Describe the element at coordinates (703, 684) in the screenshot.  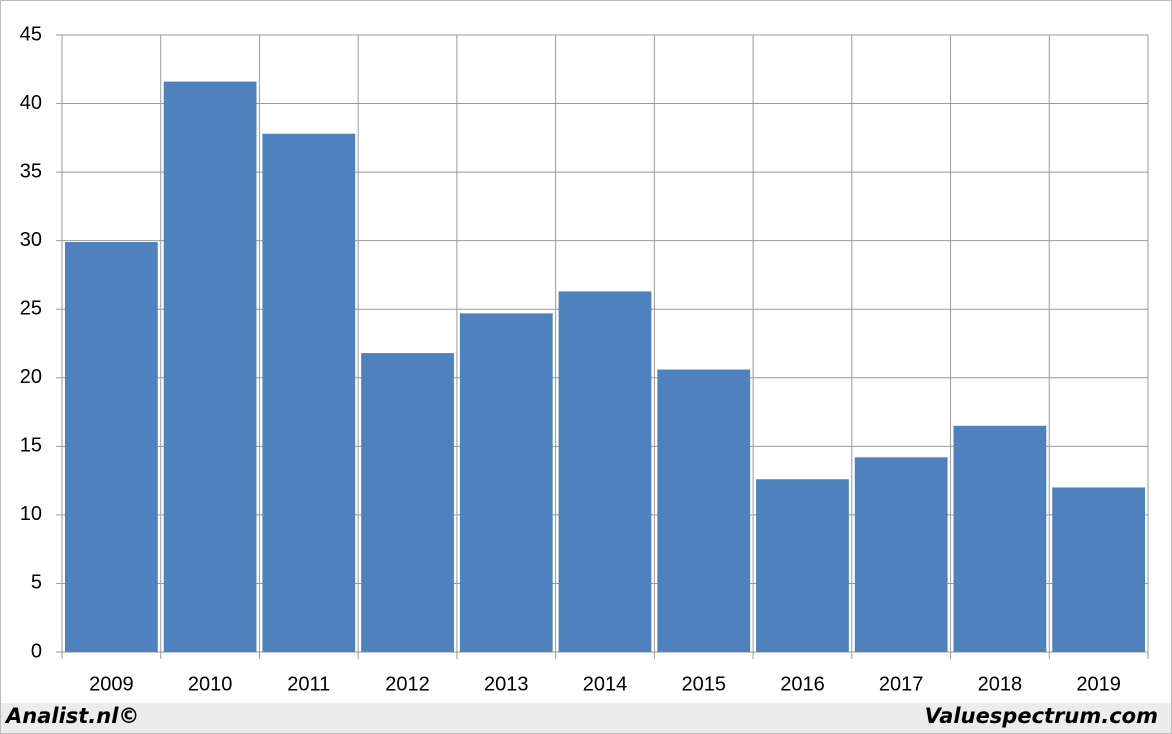
I see `x-tick-label: 2015` at that location.